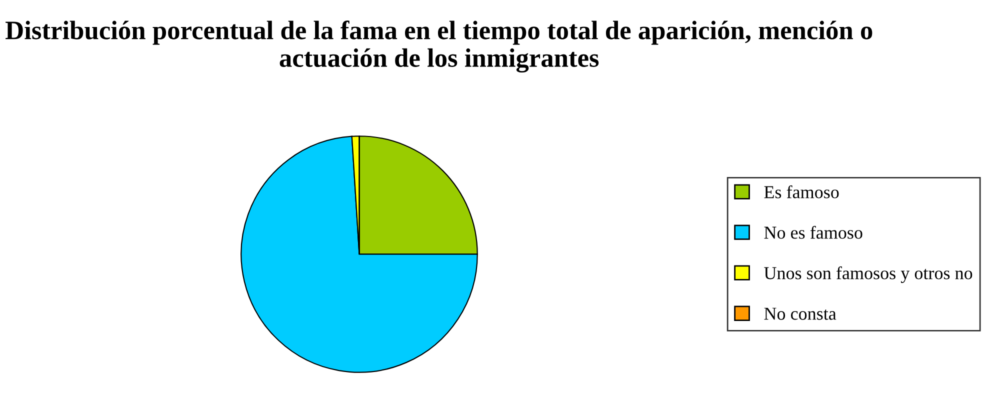 This screenshot has width=998, height=410. What do you see at coordinates (813, 232) in the screenshot?
I see `legend-label: No es famoso` at bounding box center [813, 232].